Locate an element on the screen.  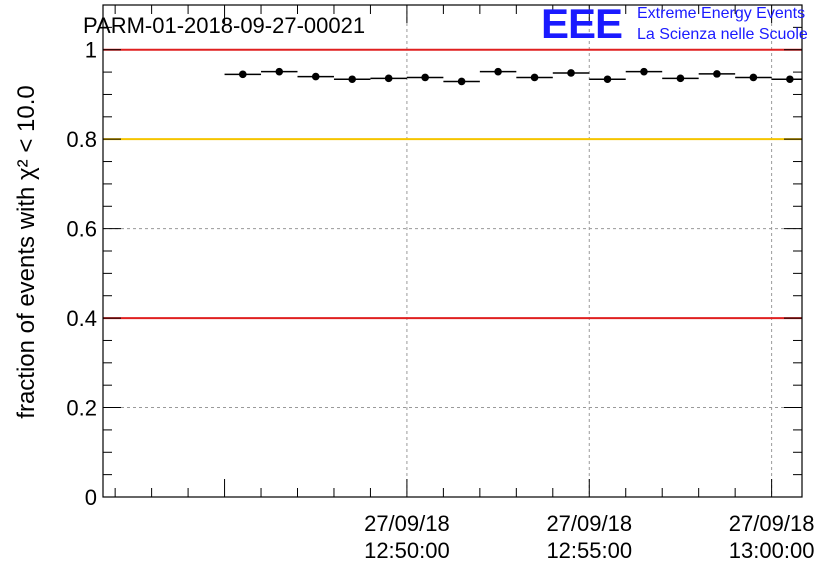
y-tick-label: 0.6 is located at coordinates (81, 229).